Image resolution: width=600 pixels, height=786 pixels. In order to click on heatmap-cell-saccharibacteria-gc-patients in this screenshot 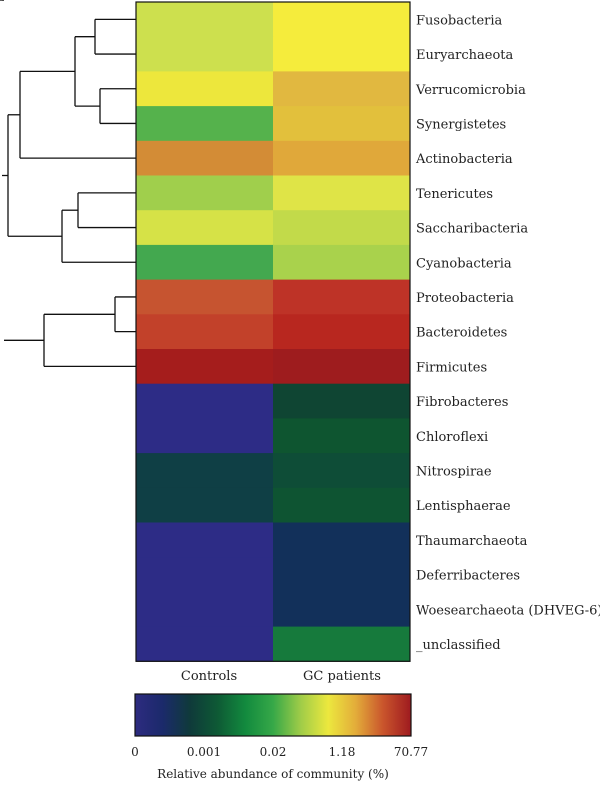, I will do `click(342, 228)`.